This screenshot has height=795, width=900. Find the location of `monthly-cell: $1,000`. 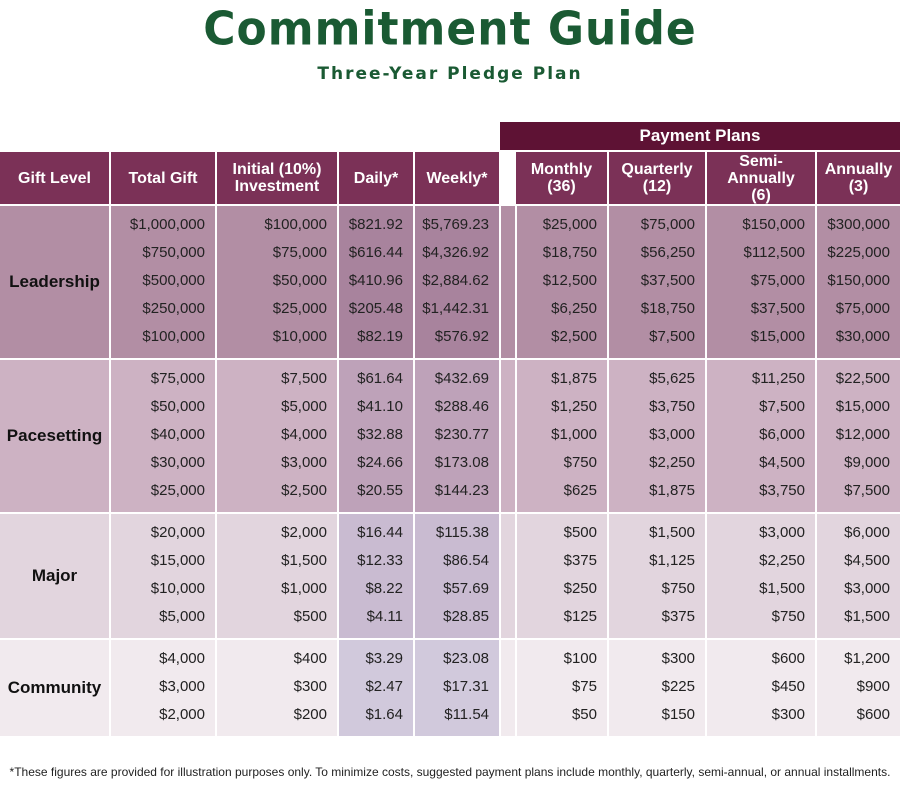

monthly-cell: $1,000 is located at coordinates (562, 434).